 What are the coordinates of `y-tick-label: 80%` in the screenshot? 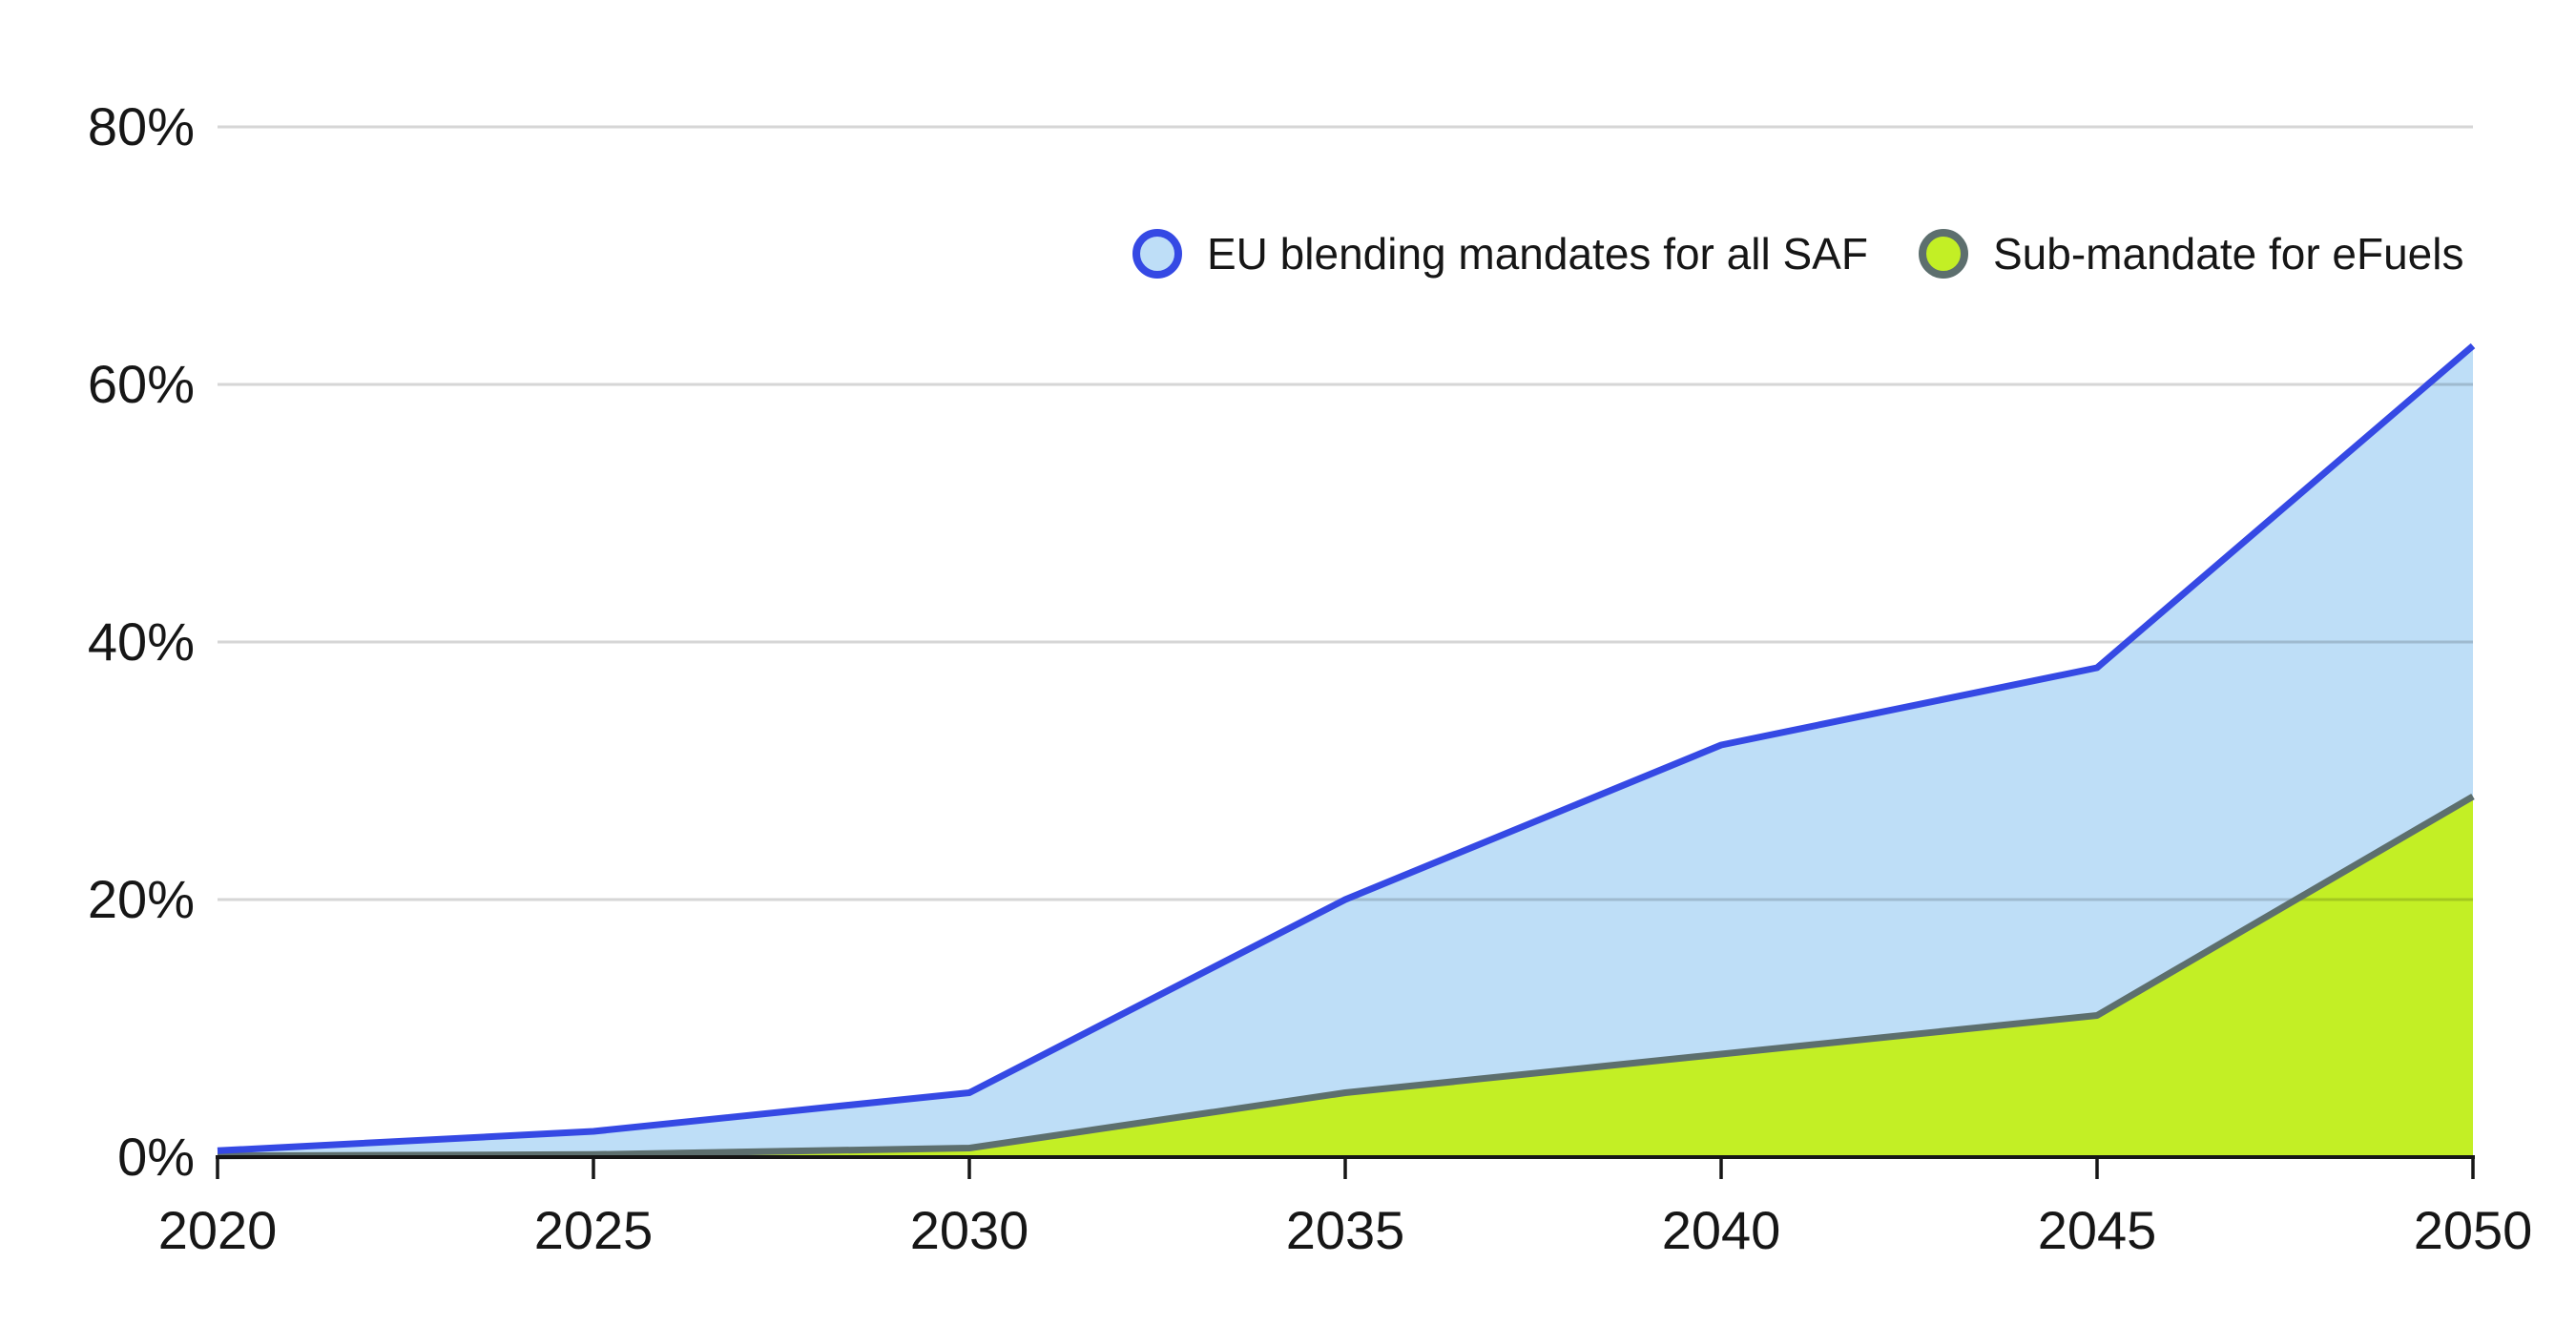 It's located at (141, 126).